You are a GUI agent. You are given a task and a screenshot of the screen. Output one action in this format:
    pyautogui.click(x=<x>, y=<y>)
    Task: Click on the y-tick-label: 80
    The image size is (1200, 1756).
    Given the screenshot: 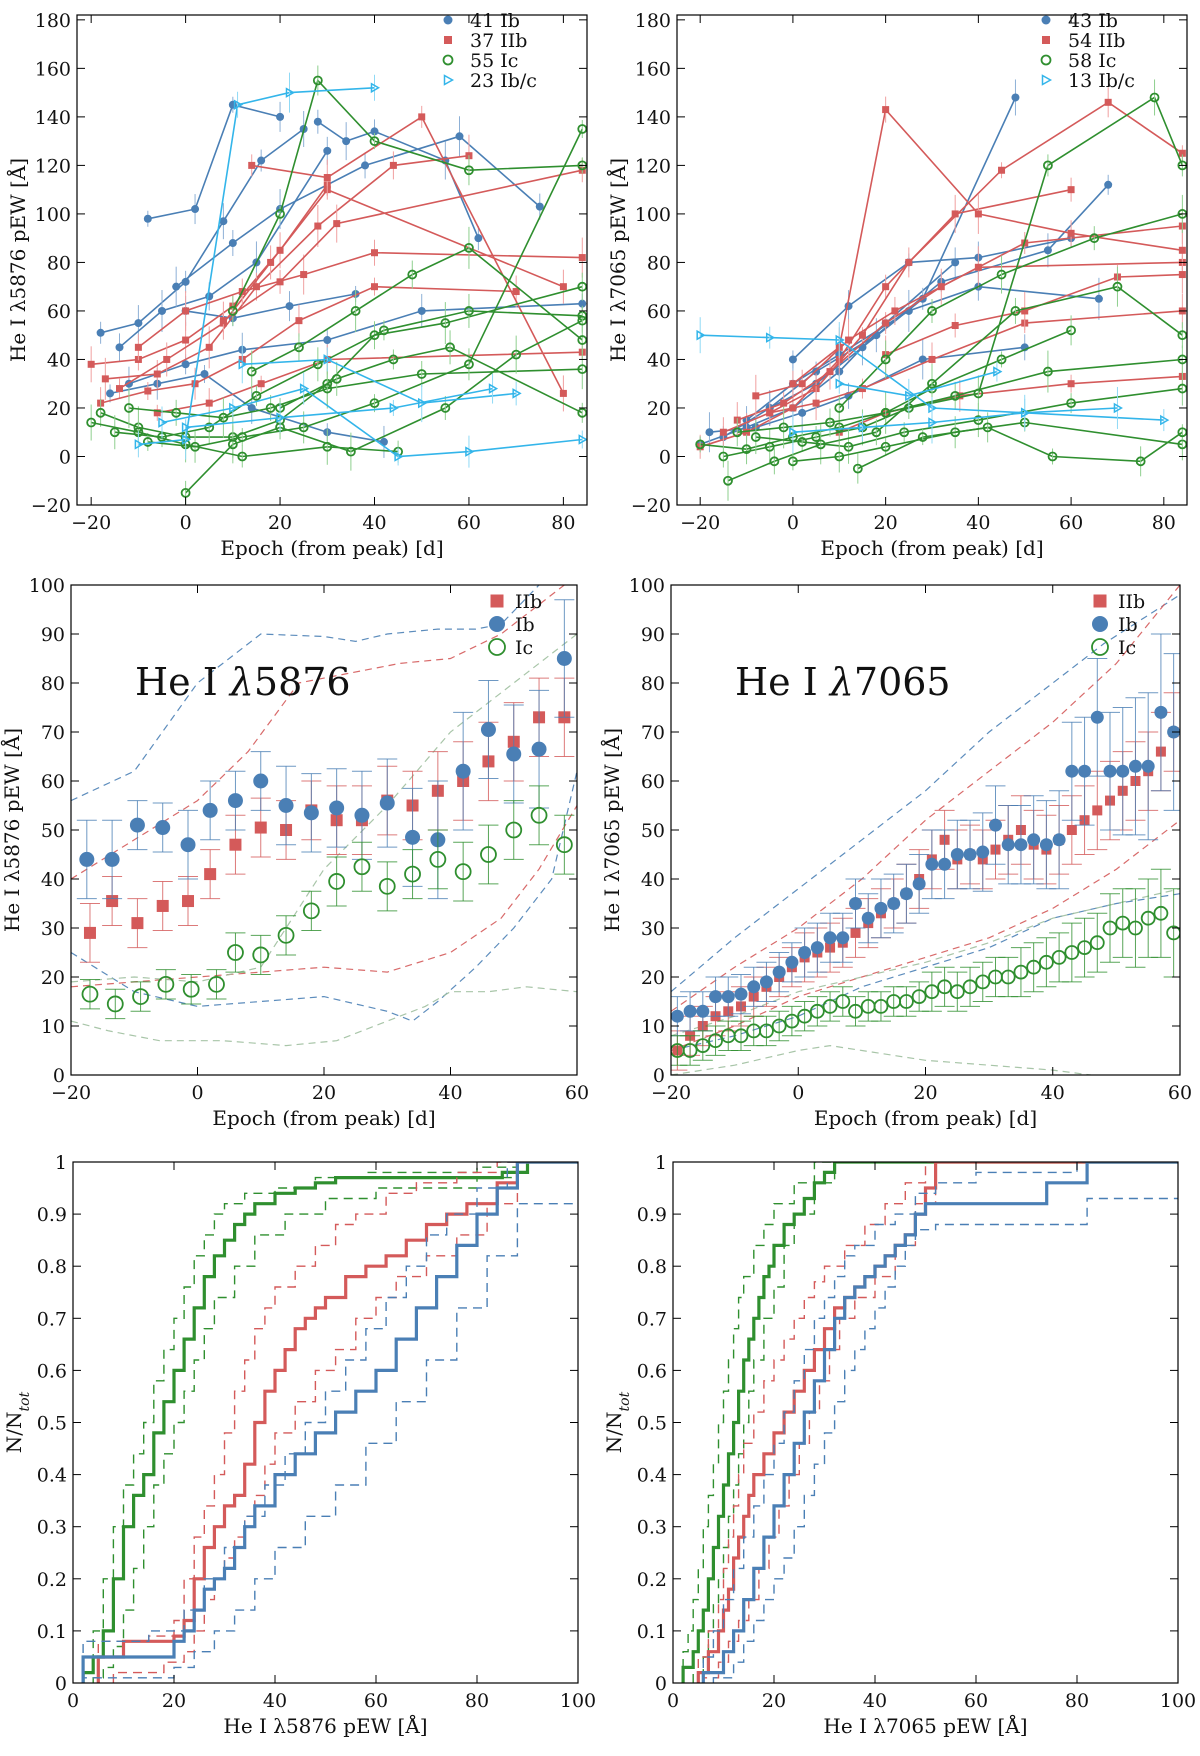 What is the action you would take?
    pyautogui.click(x=59, y=263)
    